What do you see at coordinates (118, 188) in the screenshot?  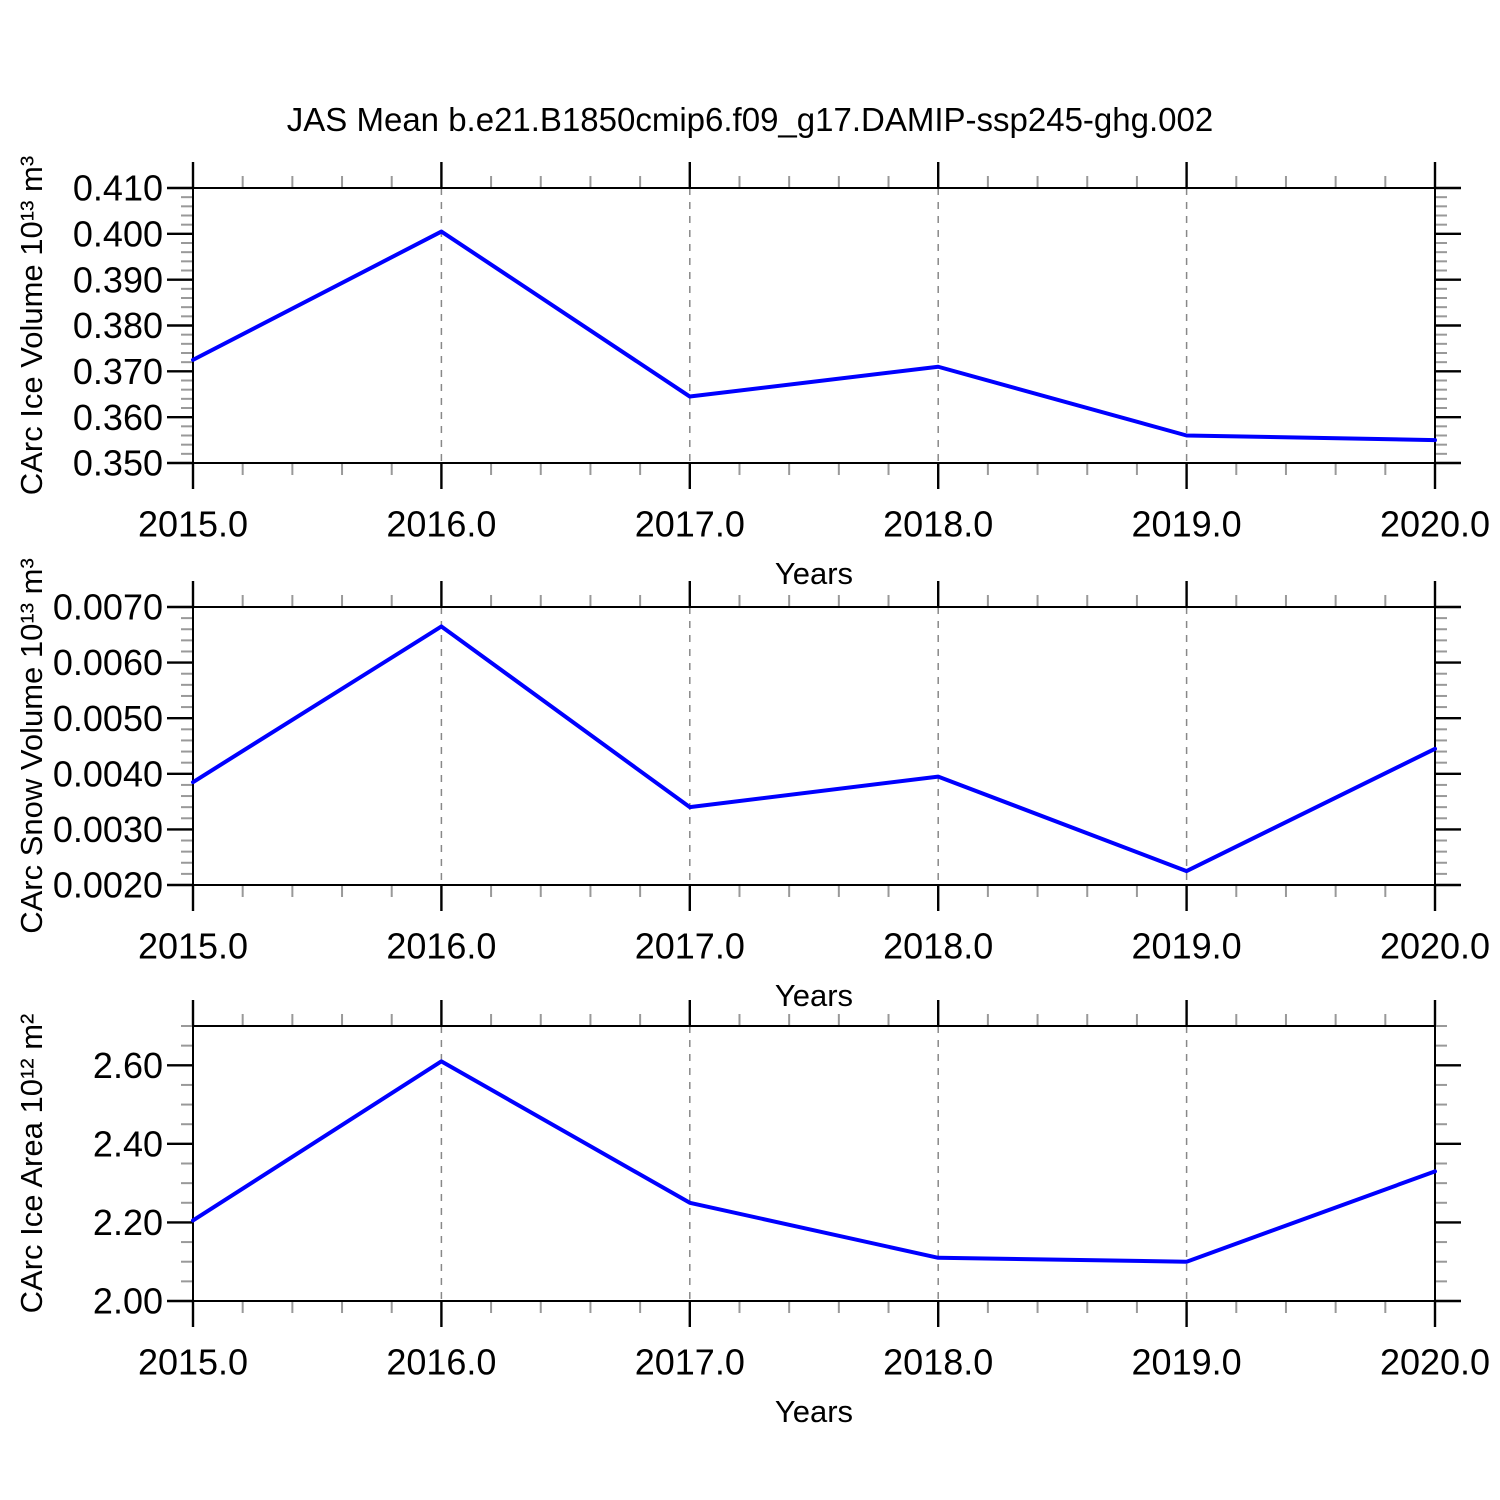 I see `y-tick-label: 0.410` at bounding box center [118, 188].